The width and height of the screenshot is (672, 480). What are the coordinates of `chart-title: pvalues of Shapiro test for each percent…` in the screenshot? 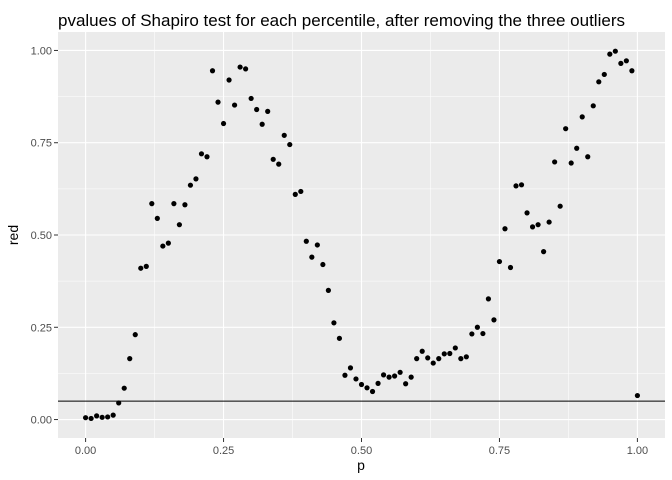 It's located at (341, 20).